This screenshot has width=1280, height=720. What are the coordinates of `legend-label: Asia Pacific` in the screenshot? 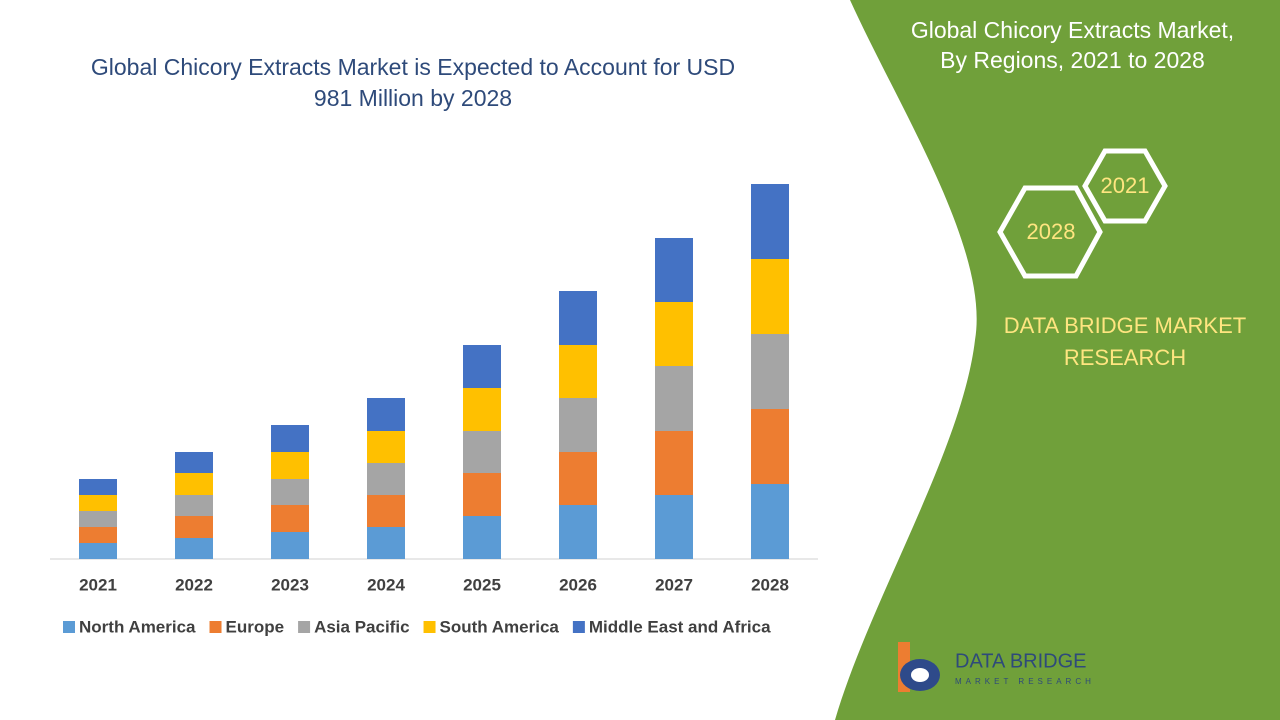 It's located at (361, 626).